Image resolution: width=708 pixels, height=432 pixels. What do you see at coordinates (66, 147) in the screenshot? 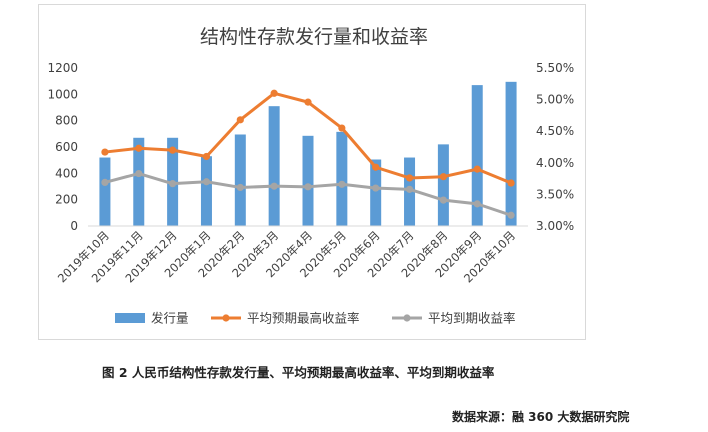
I see `y-left-tick-label: 600` at bounding box center [66, 147].